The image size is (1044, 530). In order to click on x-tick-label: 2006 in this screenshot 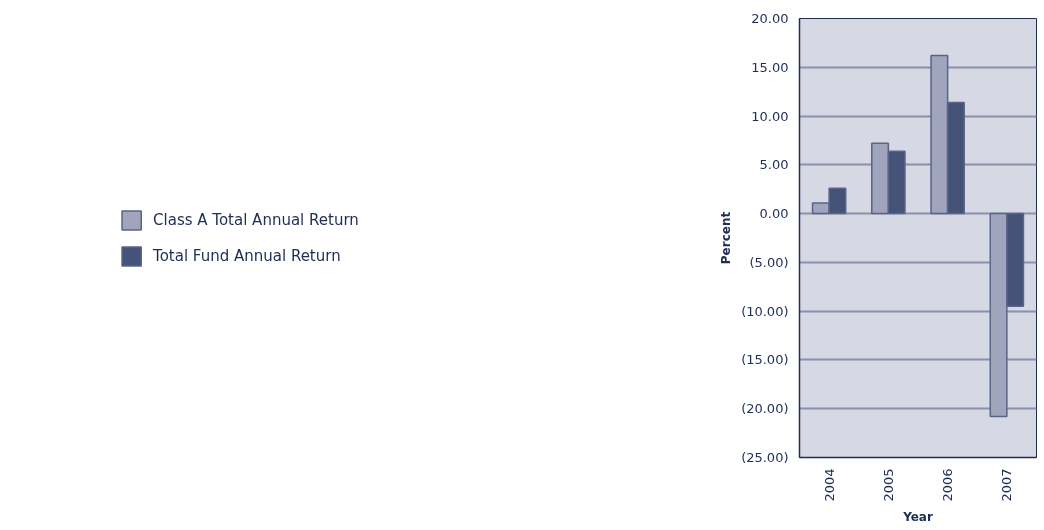, I will do `click(948, 485)`.